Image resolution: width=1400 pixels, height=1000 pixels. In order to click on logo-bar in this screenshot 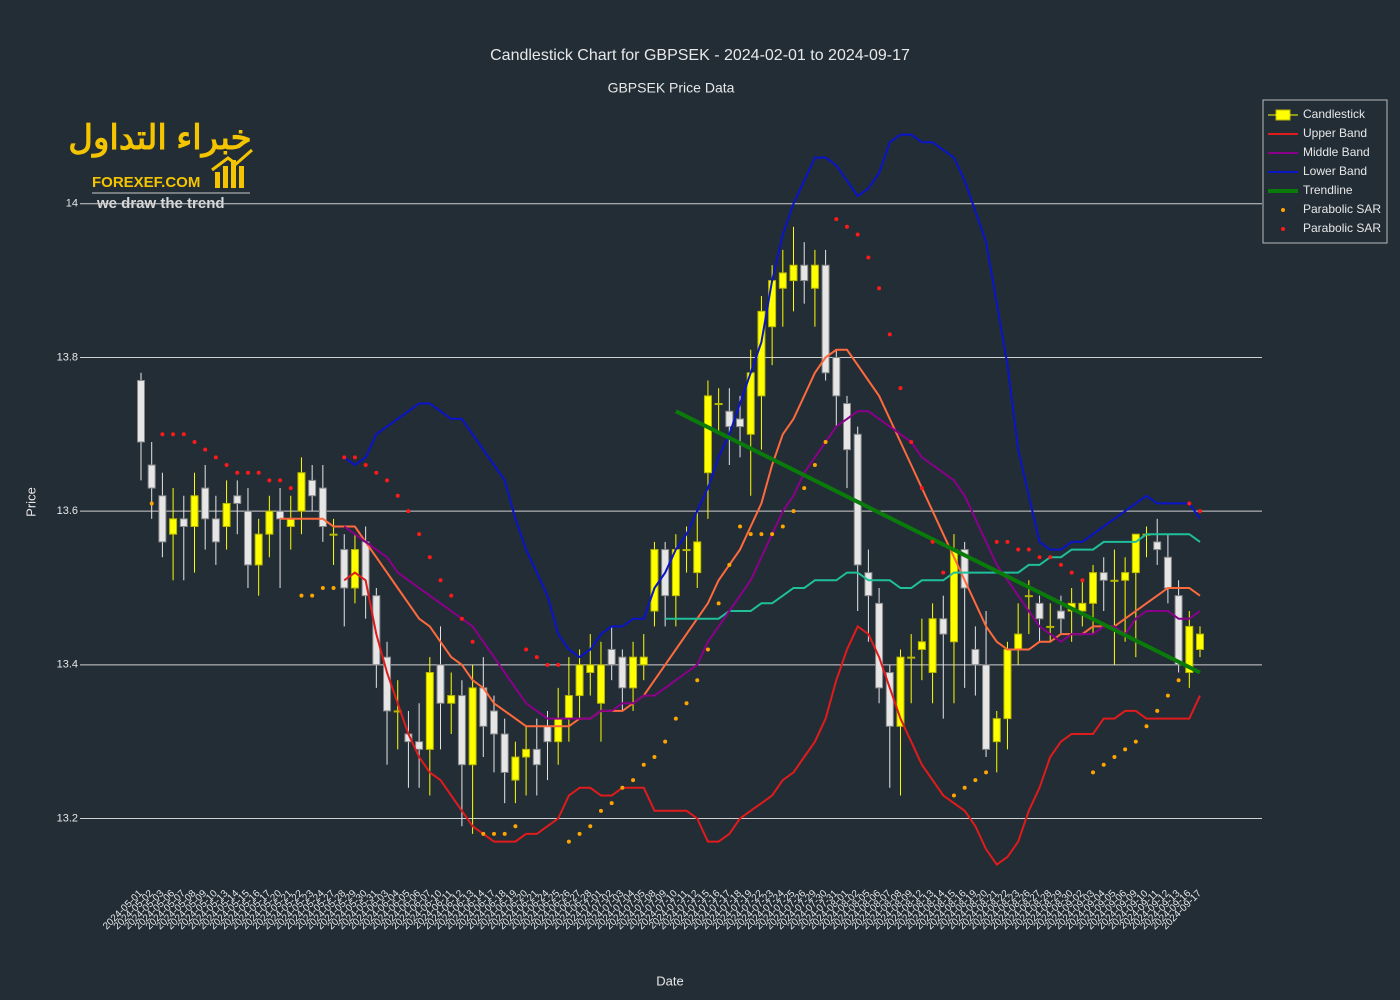, I will do `click(233, 174)`.